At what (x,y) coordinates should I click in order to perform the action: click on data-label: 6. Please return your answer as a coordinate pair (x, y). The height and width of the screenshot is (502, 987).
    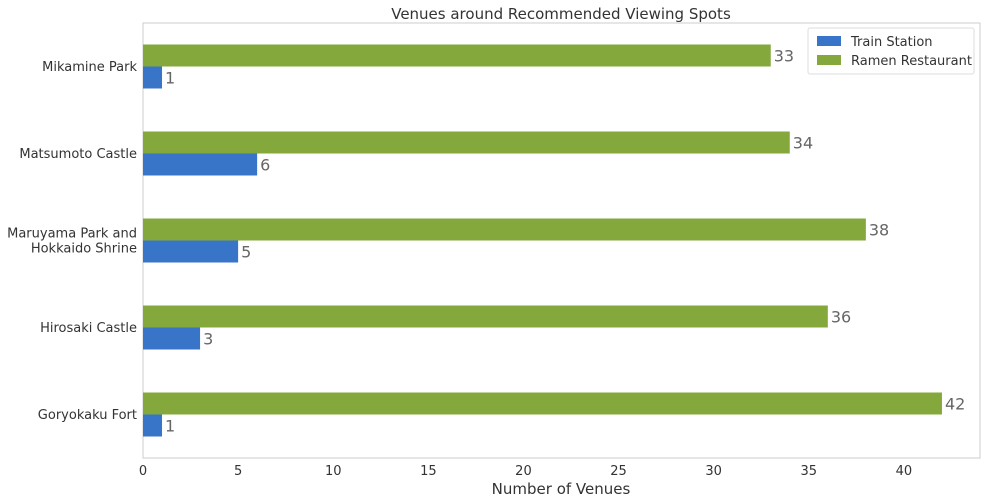
    Looking at the image, I should click on (265, 165).